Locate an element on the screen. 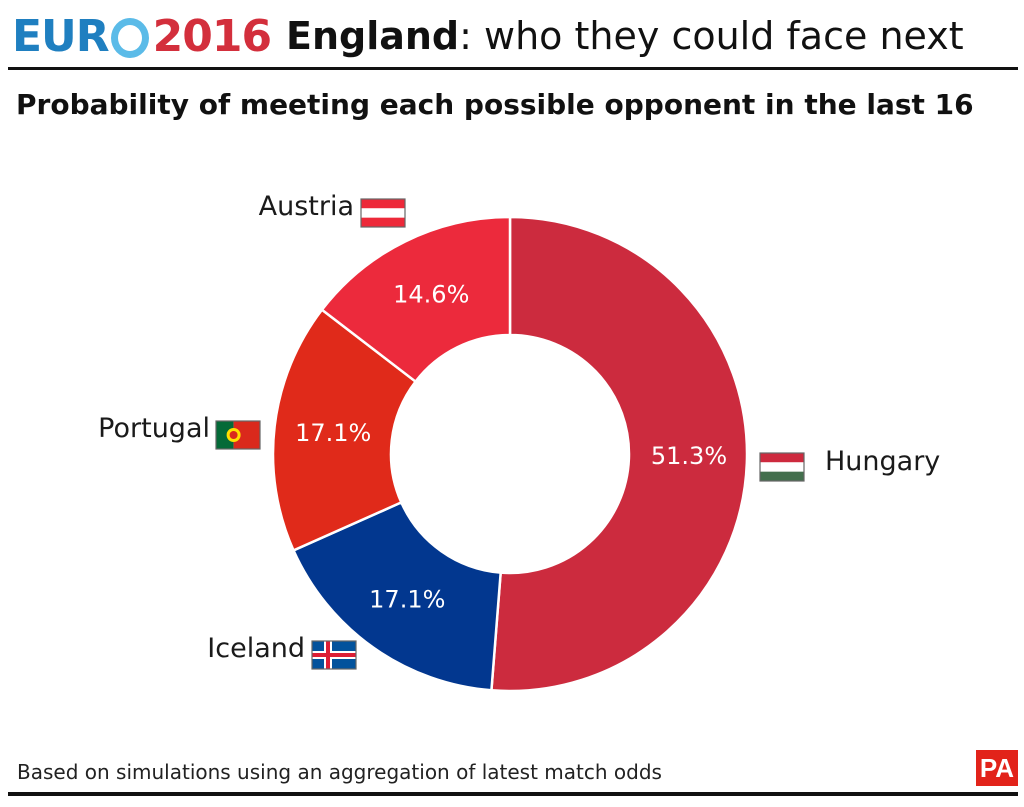 Image resolution: width=1024 pixels, height=807 pixels. title-rest: : who they could face next is located at coordinates (711, 36).